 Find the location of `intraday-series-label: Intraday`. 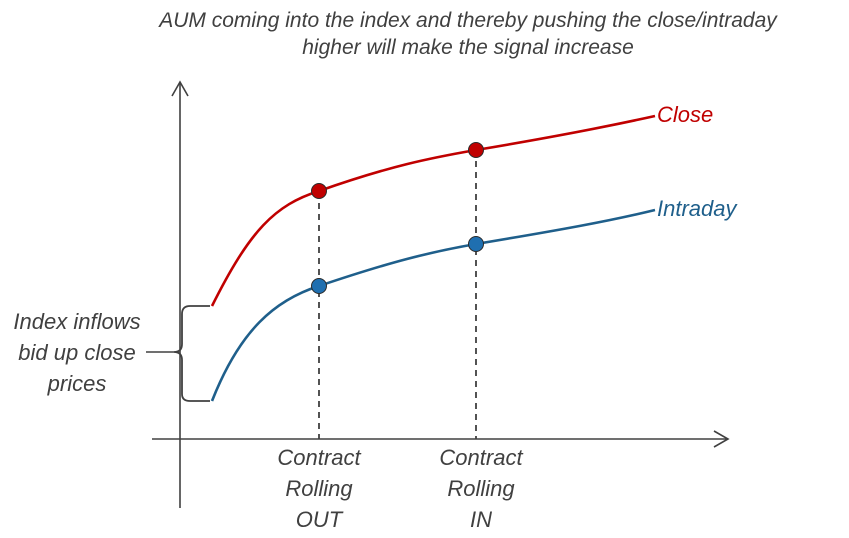

intraday-series-label: Intraday is located at coordinates (697, 208).